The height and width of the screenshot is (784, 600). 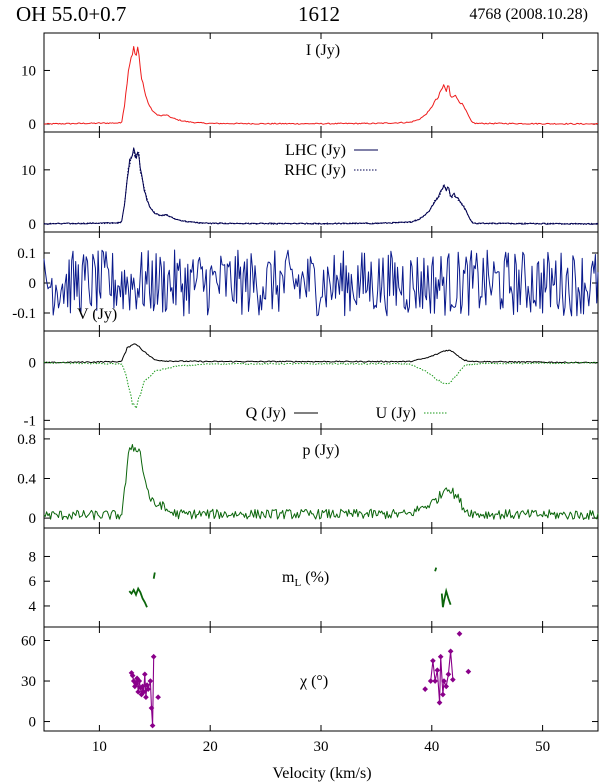 What do you see at coordinates (210, 747) in the screenshot?
I see `x-tick-label: 20` at bounding box center [210, 747].